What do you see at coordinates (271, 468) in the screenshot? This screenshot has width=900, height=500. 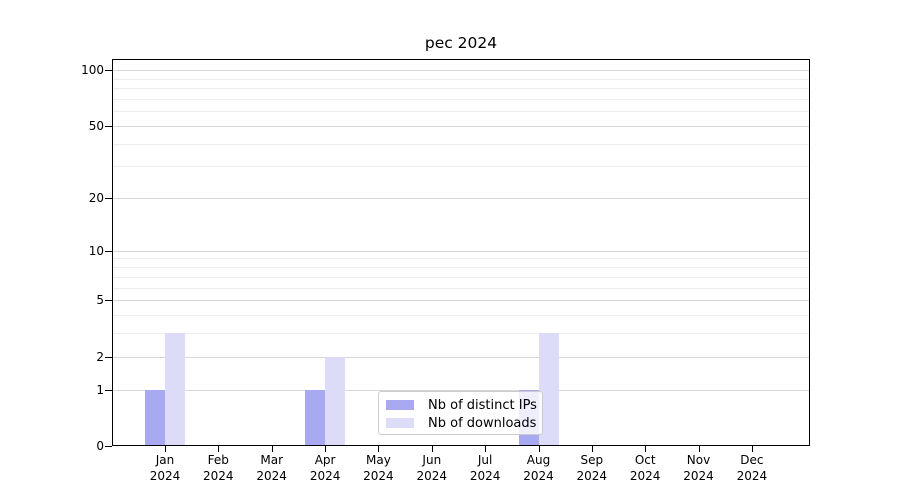 I see `x-tick-label: Mar 2024` at bounding box center [271, 468].